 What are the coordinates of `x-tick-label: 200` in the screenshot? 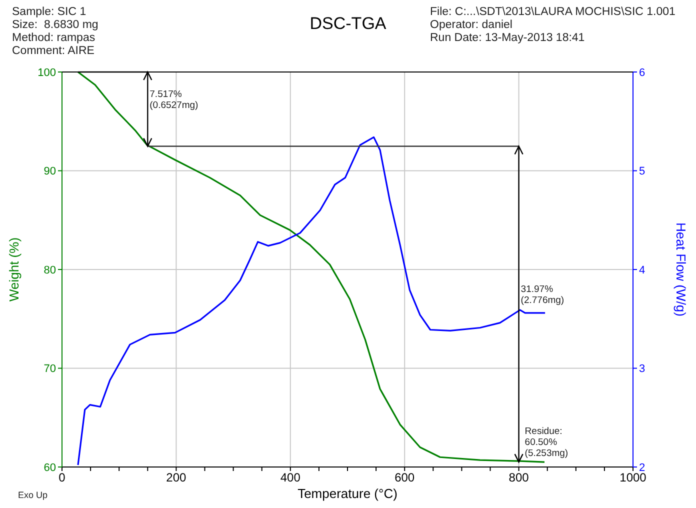 It's located at (176, 477).